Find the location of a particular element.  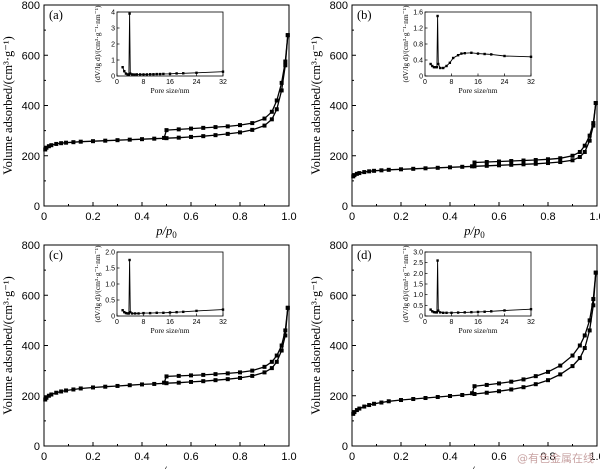

y-axis-label: Volume adsorbed/(cm³·g⁻¹) is located at coordinates (316, 105).